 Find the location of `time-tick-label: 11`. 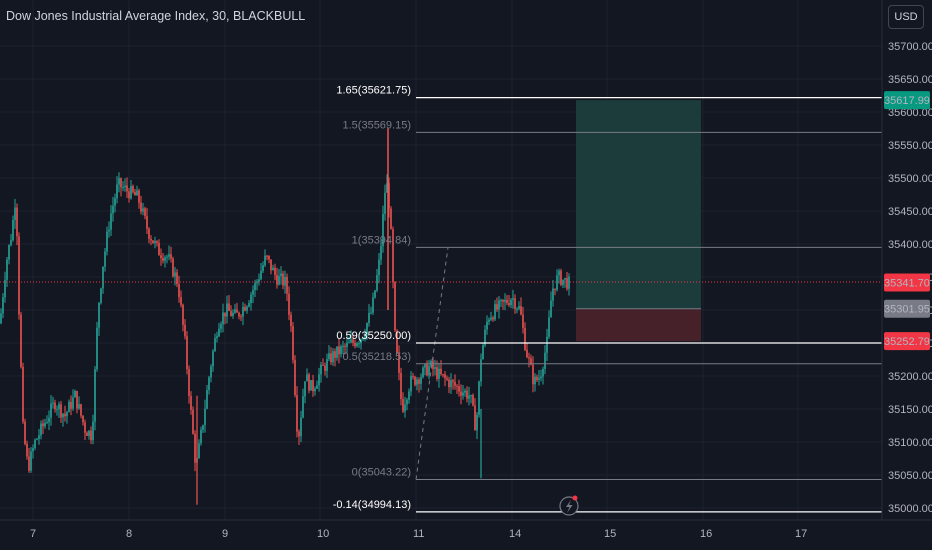

time-tick-label: 11 is located at coordinates (418, 534).